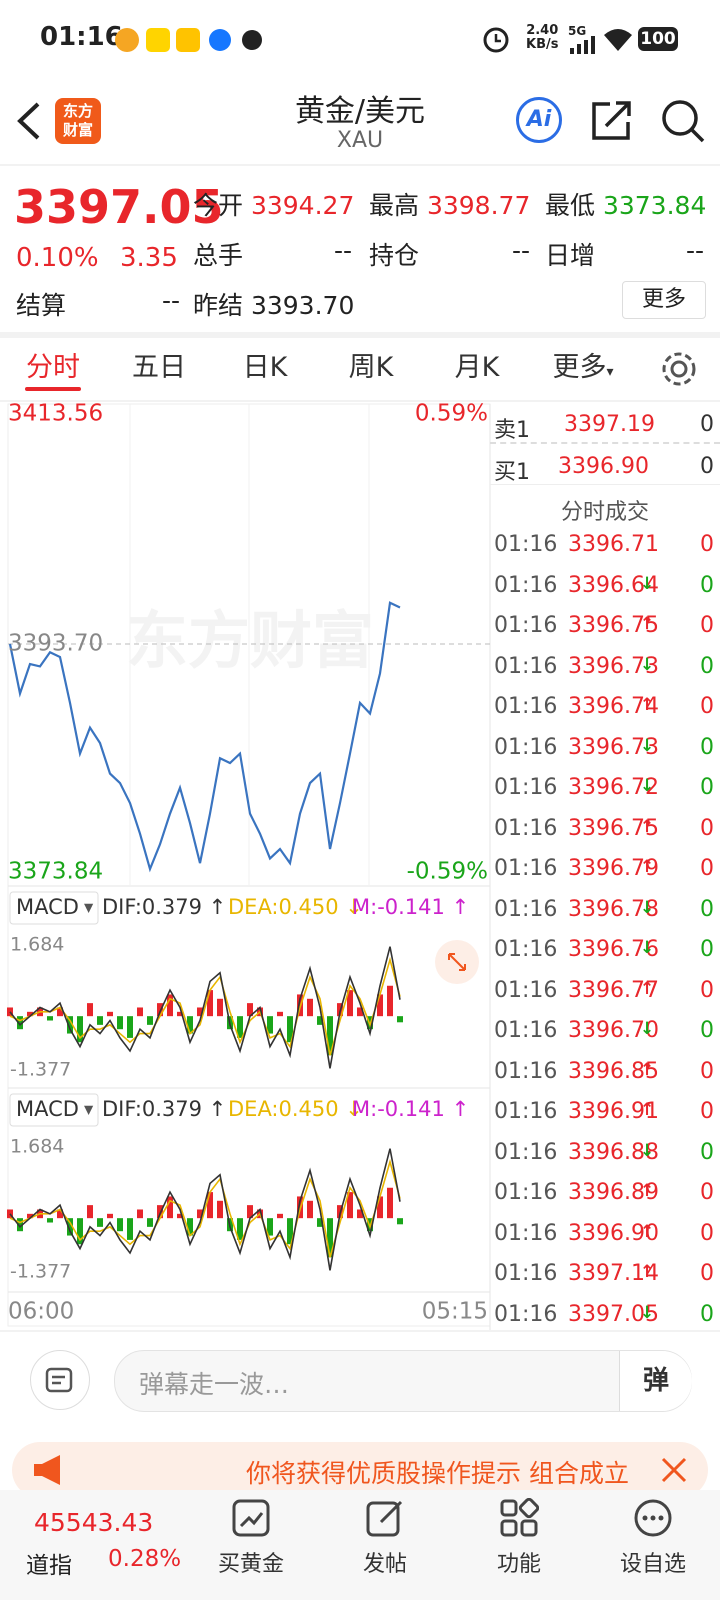  Describe the element at coordinates (437, 1473) in the screenshot. I see `banner-text: 你将获得优质股操作提示 组合成立` at that location.